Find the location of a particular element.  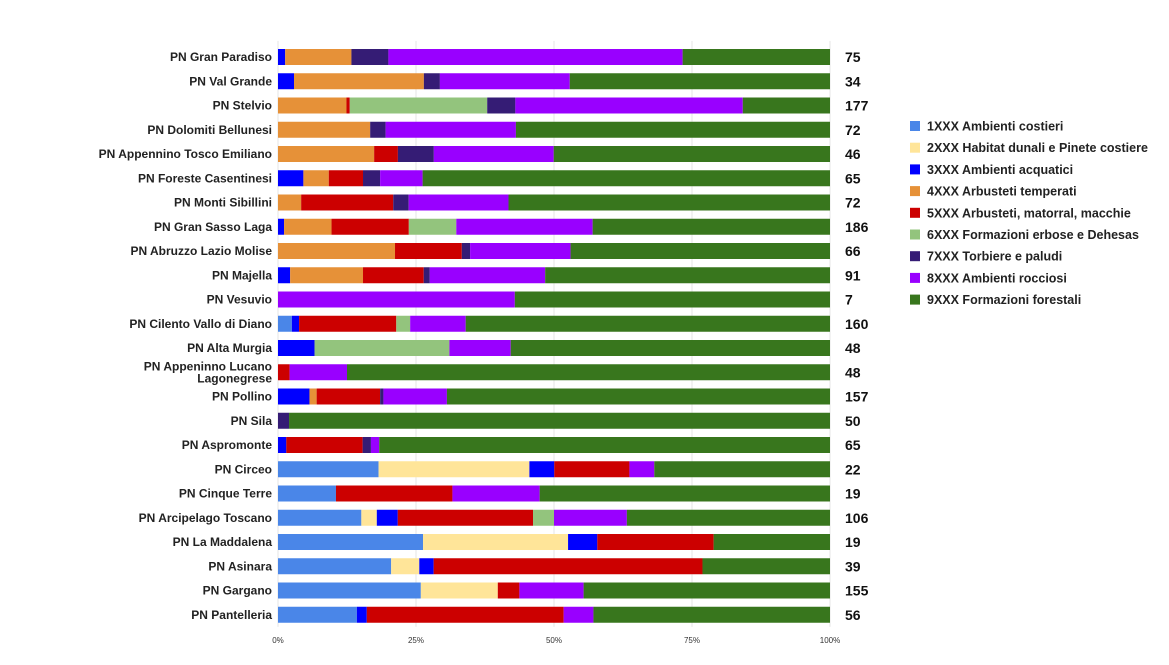

category-label: PN Cinque Terre is located at coordinates (225, 494).